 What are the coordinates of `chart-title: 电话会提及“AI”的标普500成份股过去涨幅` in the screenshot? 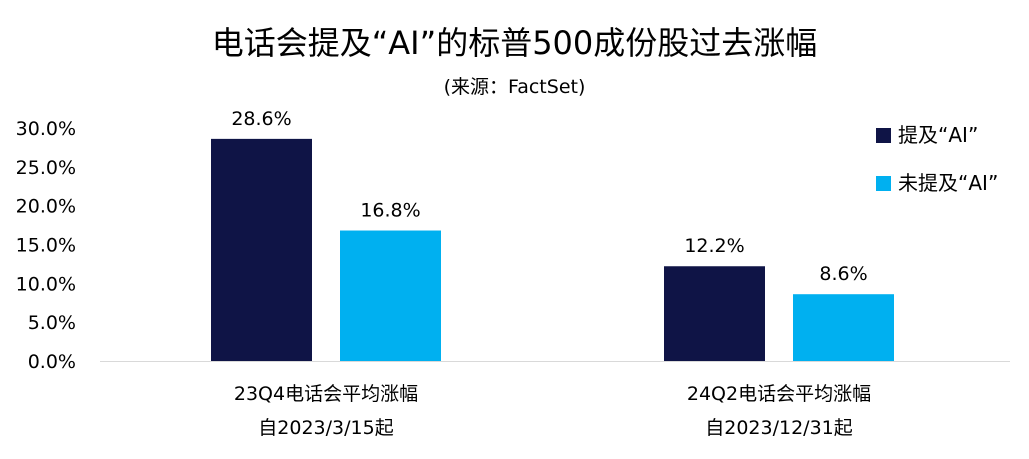 It's located at (514, 43).